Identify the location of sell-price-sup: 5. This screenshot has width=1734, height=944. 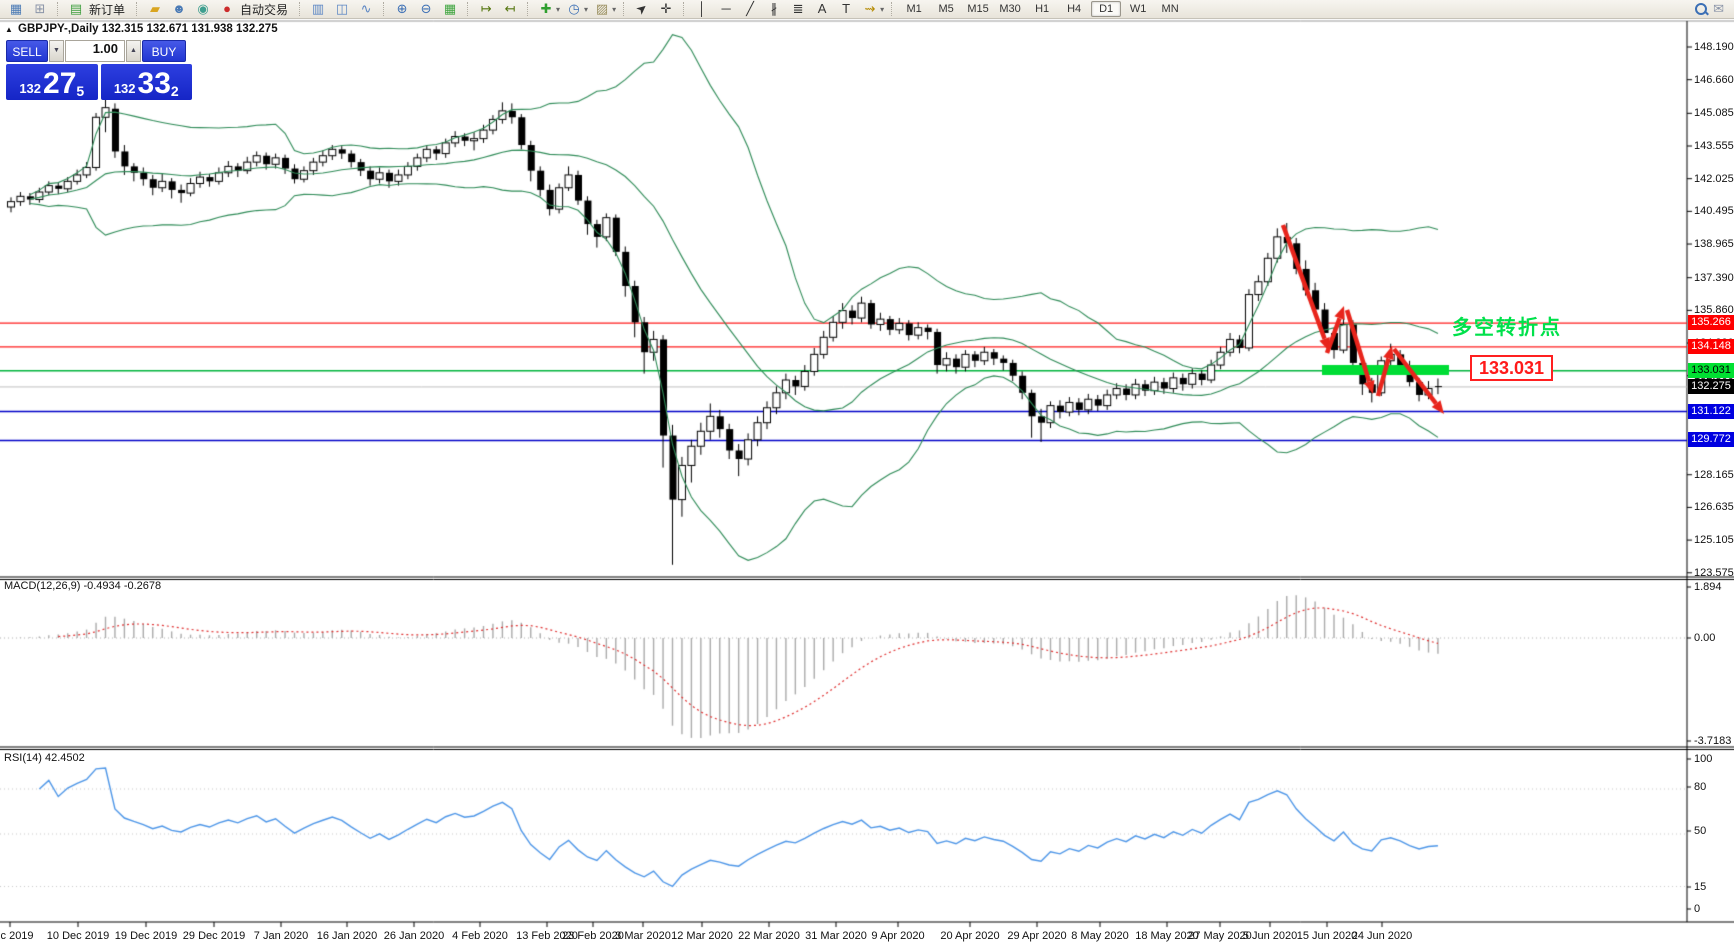
(80, 91).